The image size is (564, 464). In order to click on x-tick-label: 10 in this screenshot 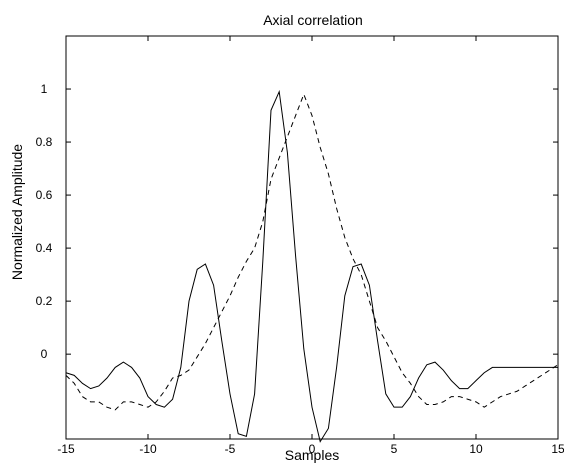, I will do `click(476, 449)`.